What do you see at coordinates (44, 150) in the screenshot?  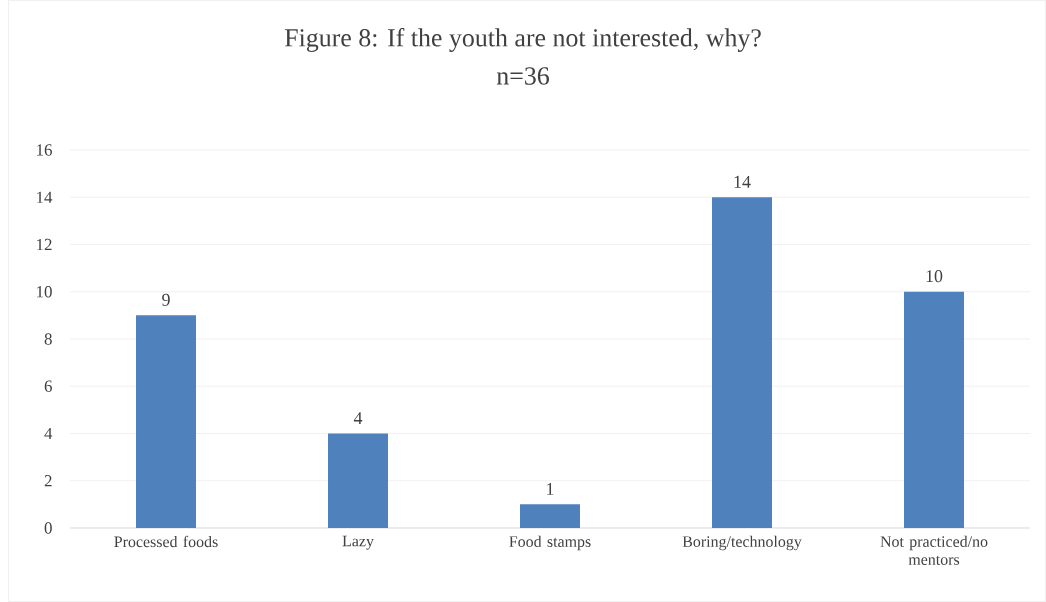 I see `y-tick-label: 16` at bounding box center [44, 150].